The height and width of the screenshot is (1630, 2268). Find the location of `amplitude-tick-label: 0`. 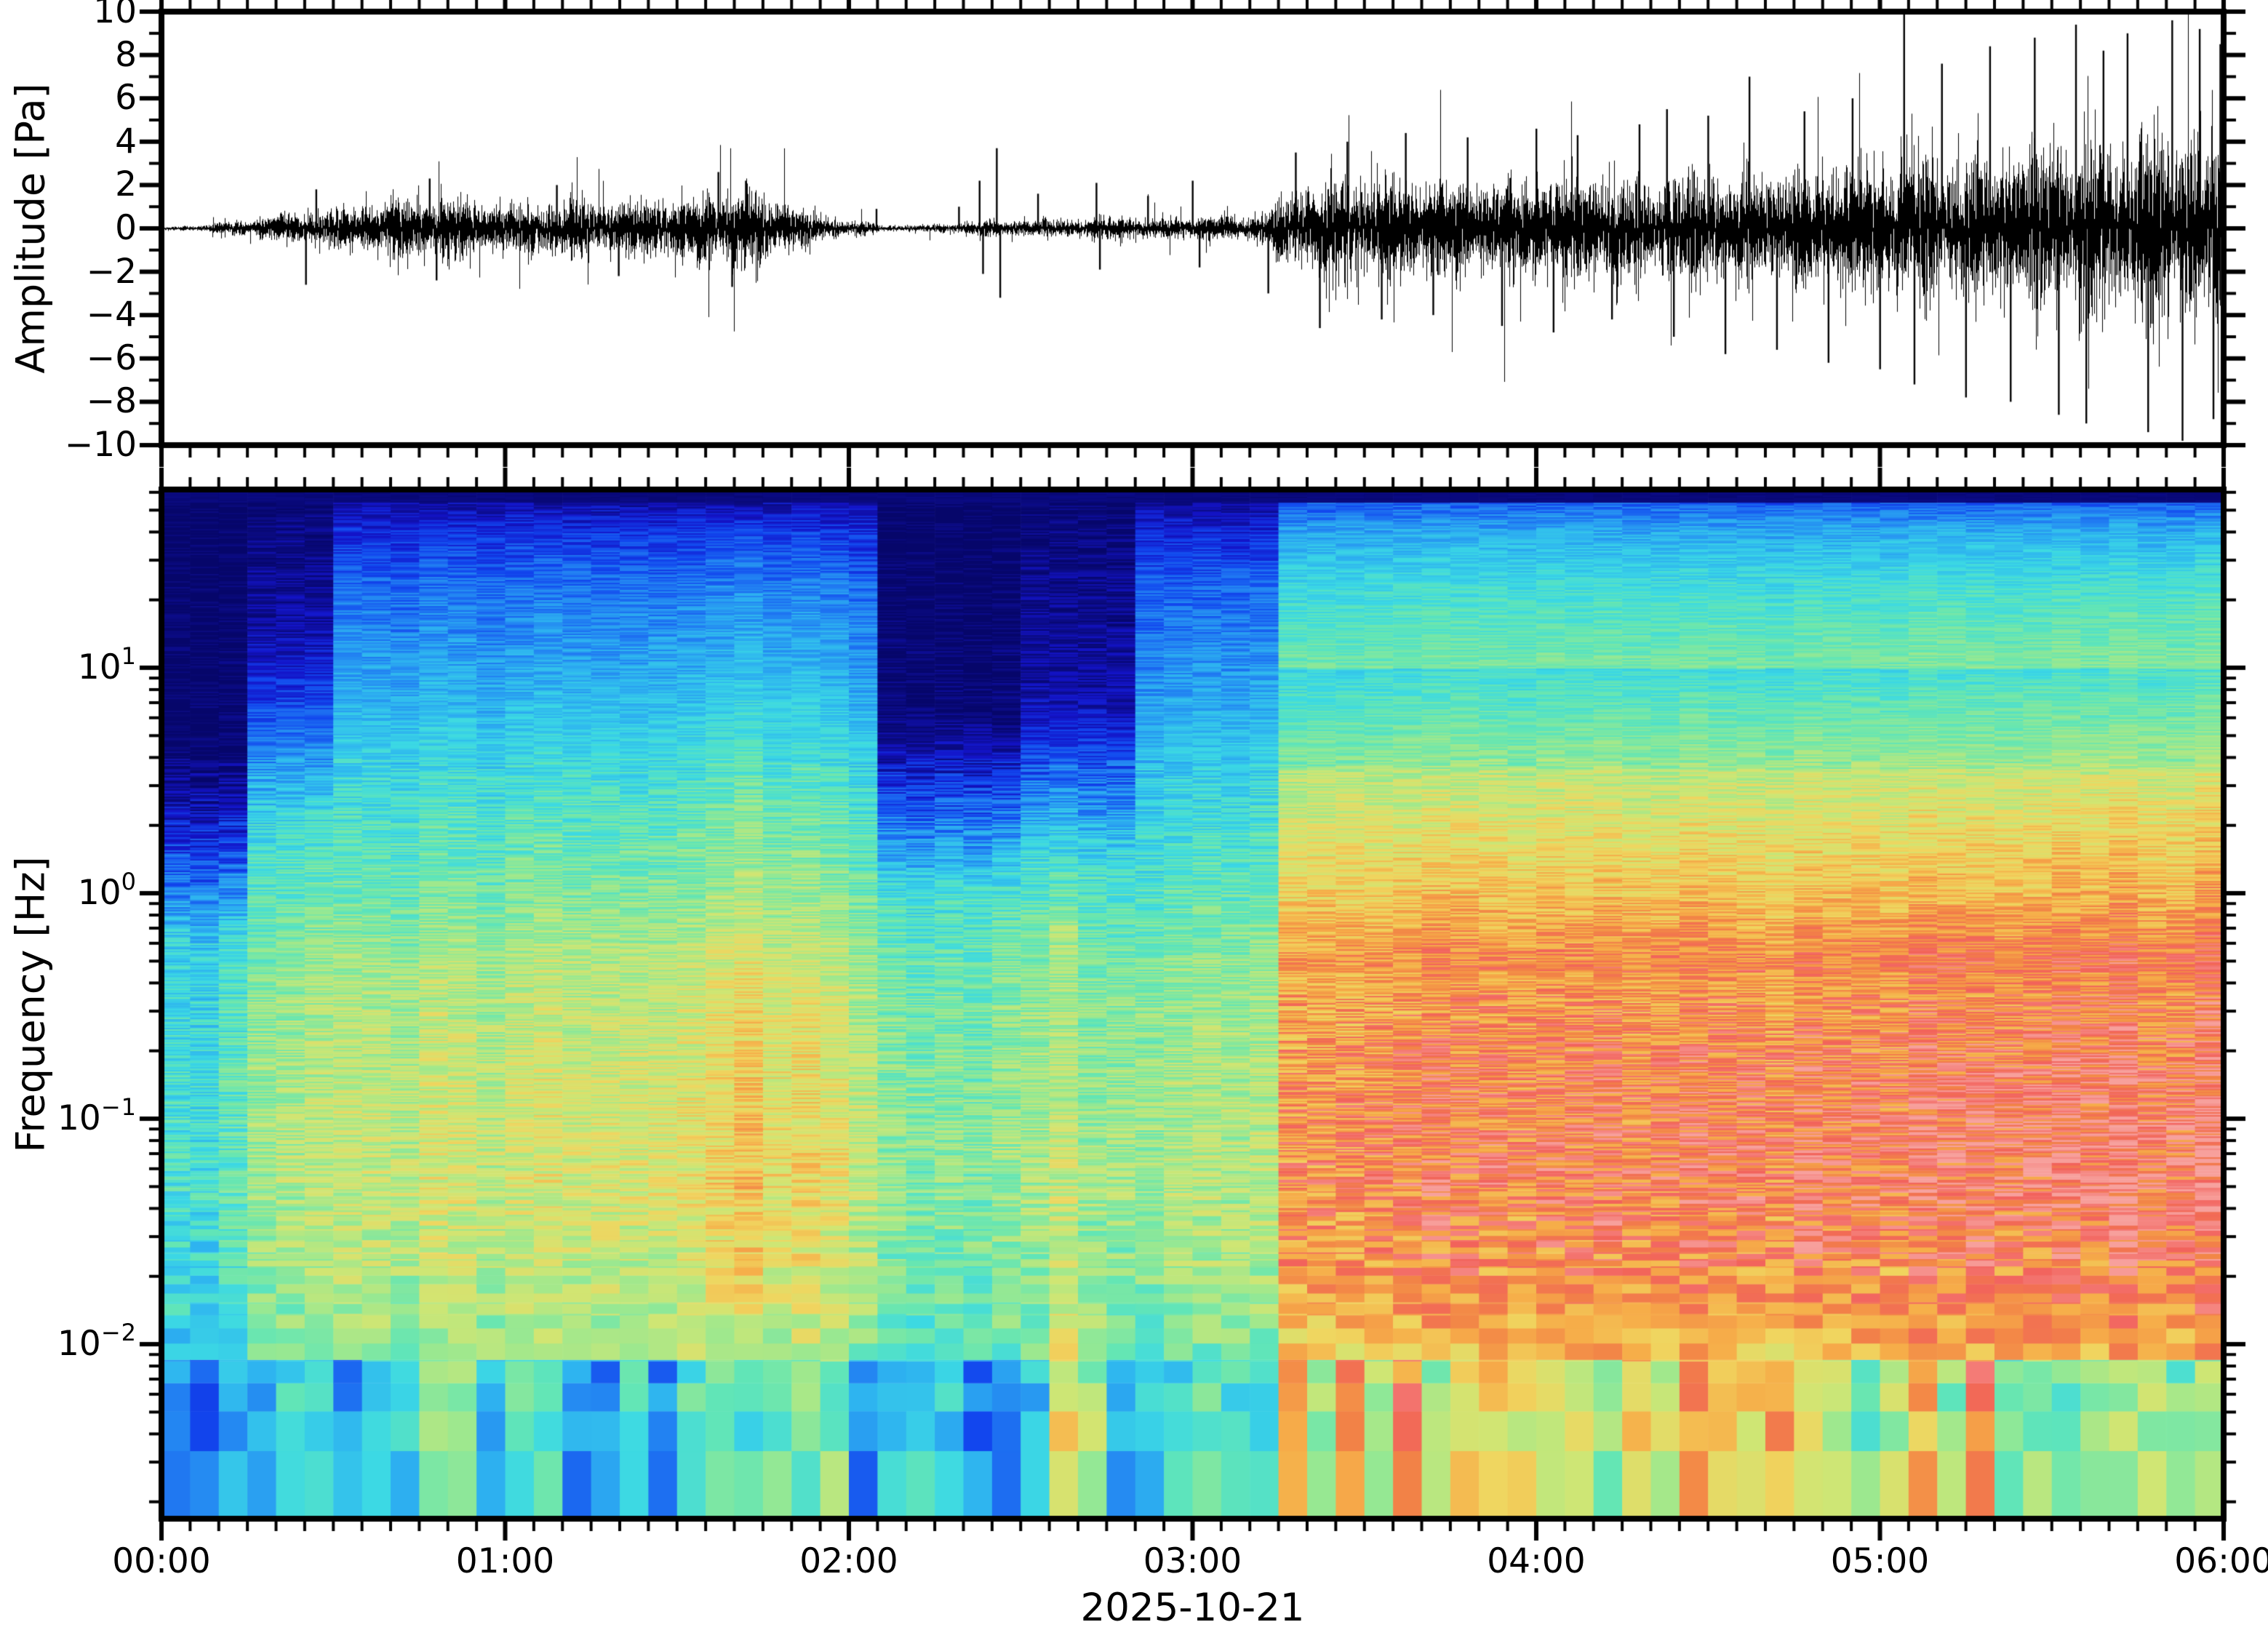

amplitude-tick-label: 0 is located at coordinates (126, 228).